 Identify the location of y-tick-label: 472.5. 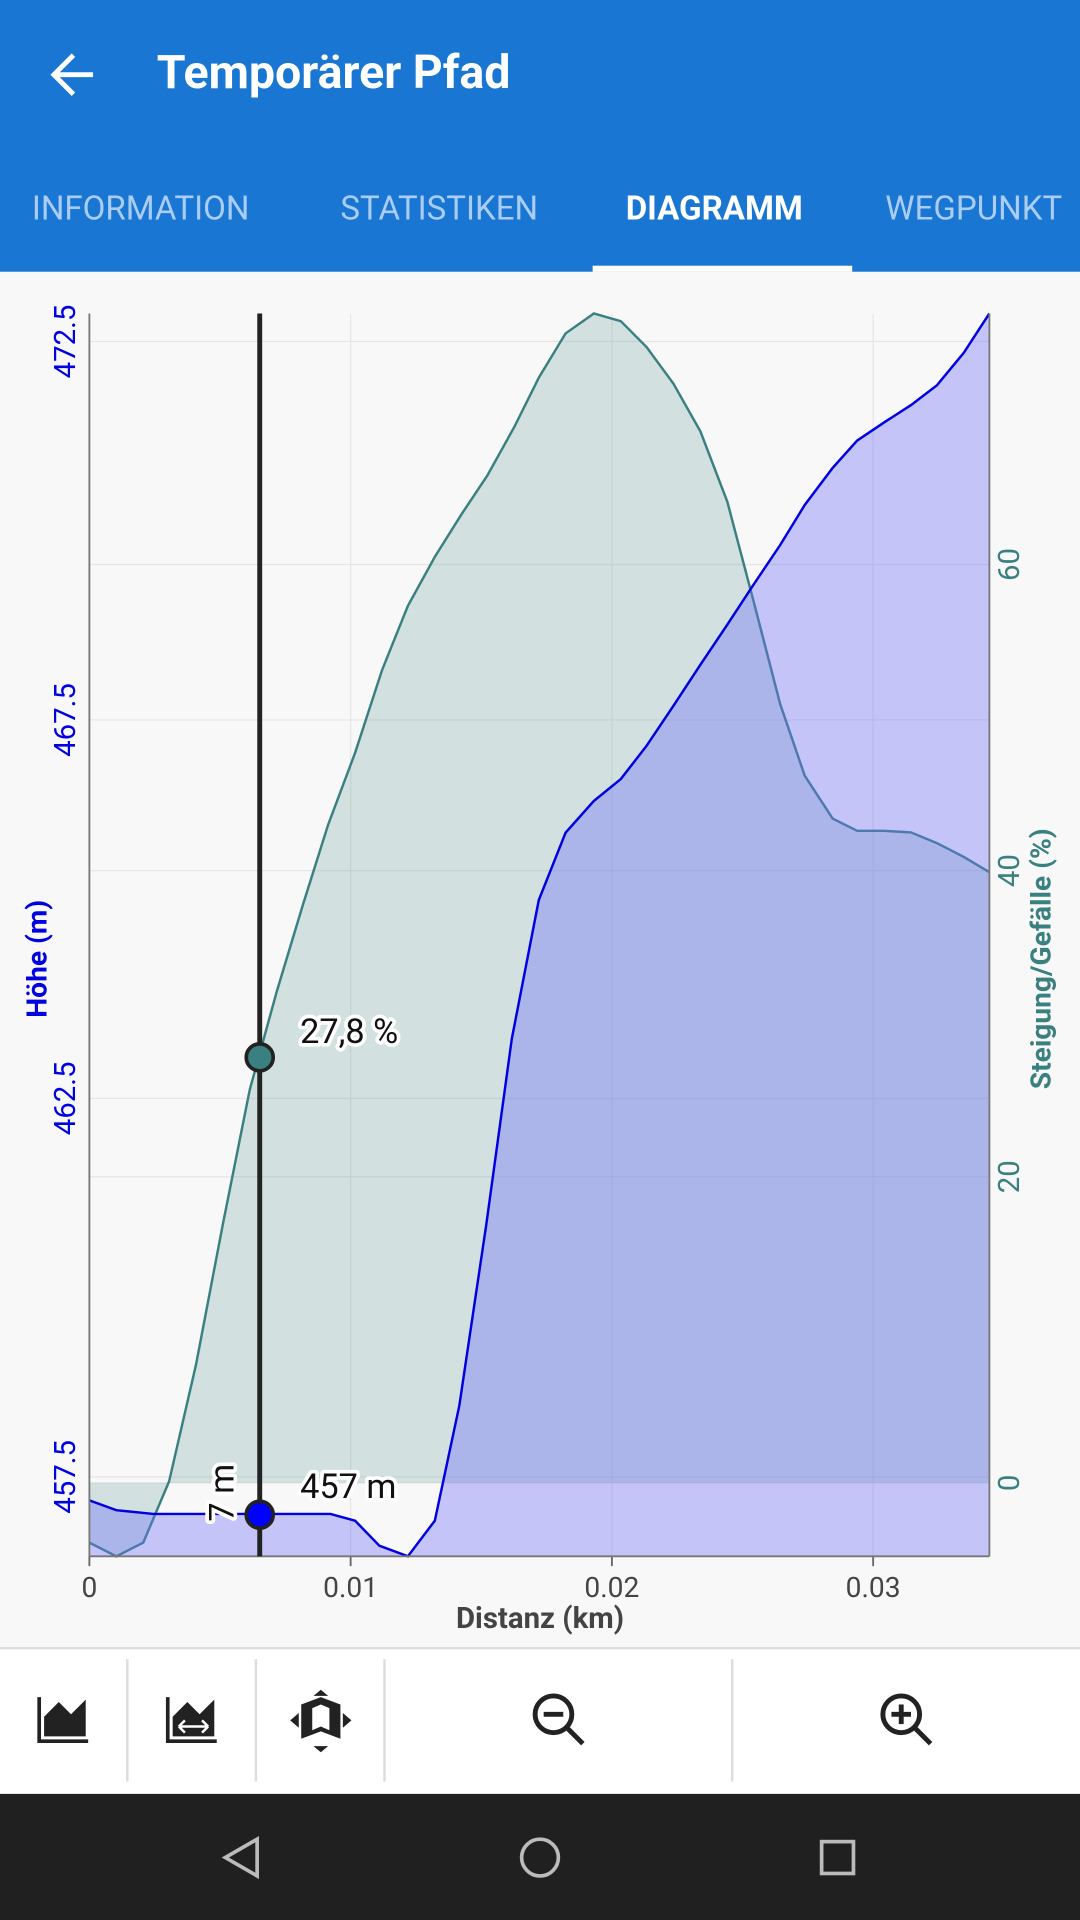
(66, 342).